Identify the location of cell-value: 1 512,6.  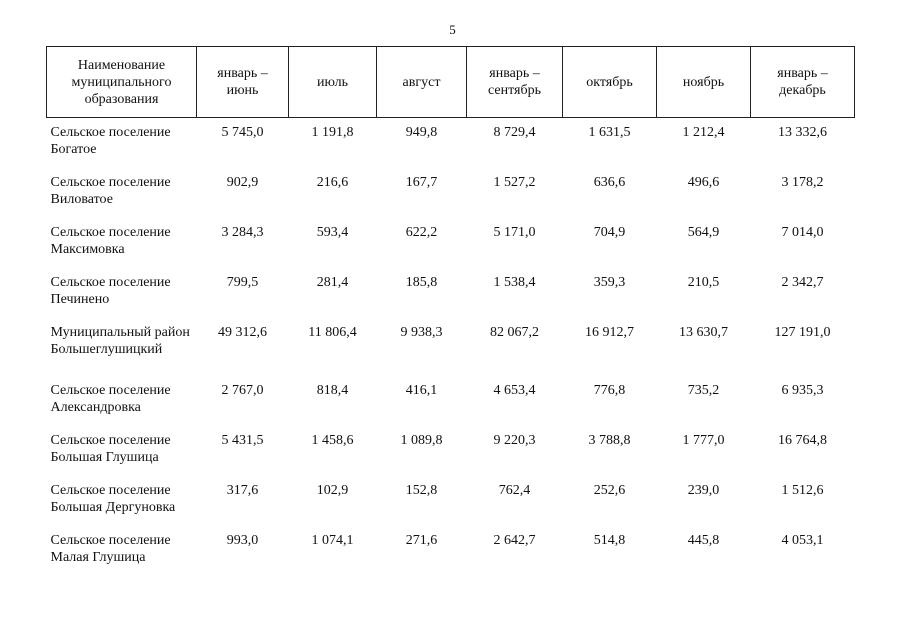
(802, 490).